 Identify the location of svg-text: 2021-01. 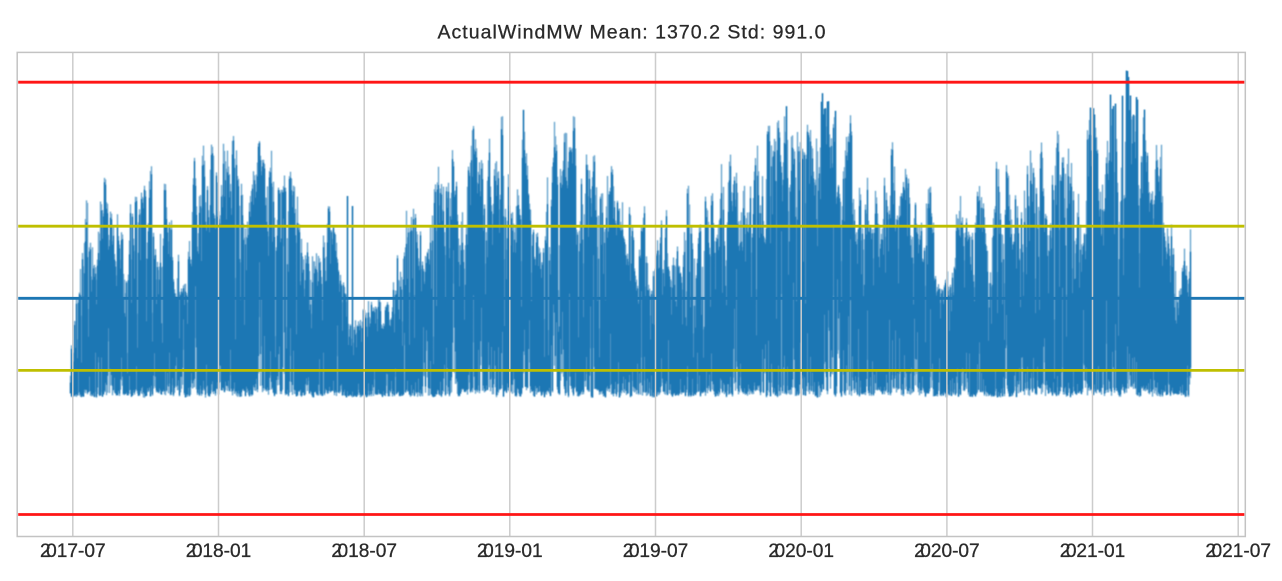
(1093, 551).